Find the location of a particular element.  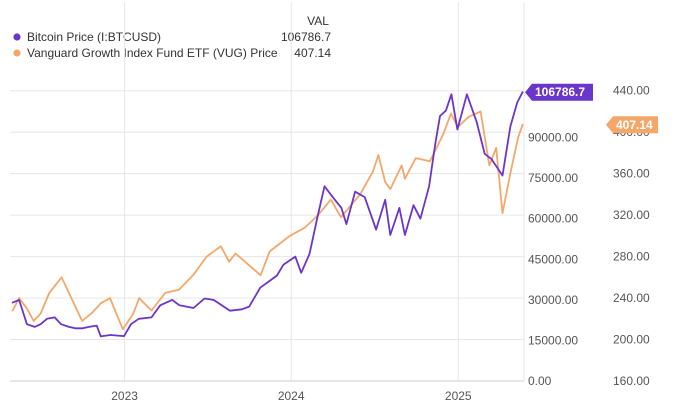

y-right-tick-label: 320.00 is located at coordinates (631, 215).